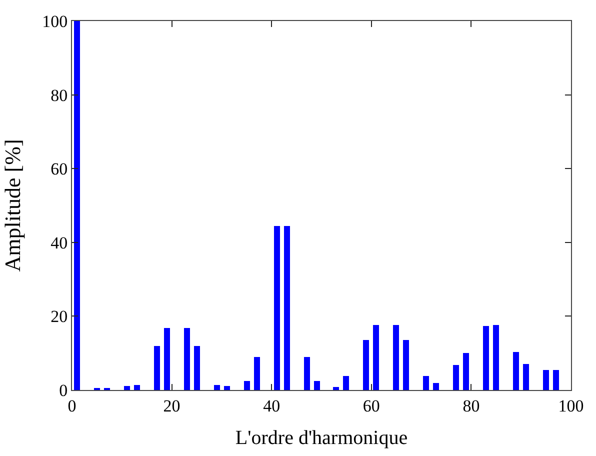 The width and height of the screenshot is (596, 456). Describe the element at coordinates (63, 390) in the screenshot. I see `y-tick-label: 0` at that location.